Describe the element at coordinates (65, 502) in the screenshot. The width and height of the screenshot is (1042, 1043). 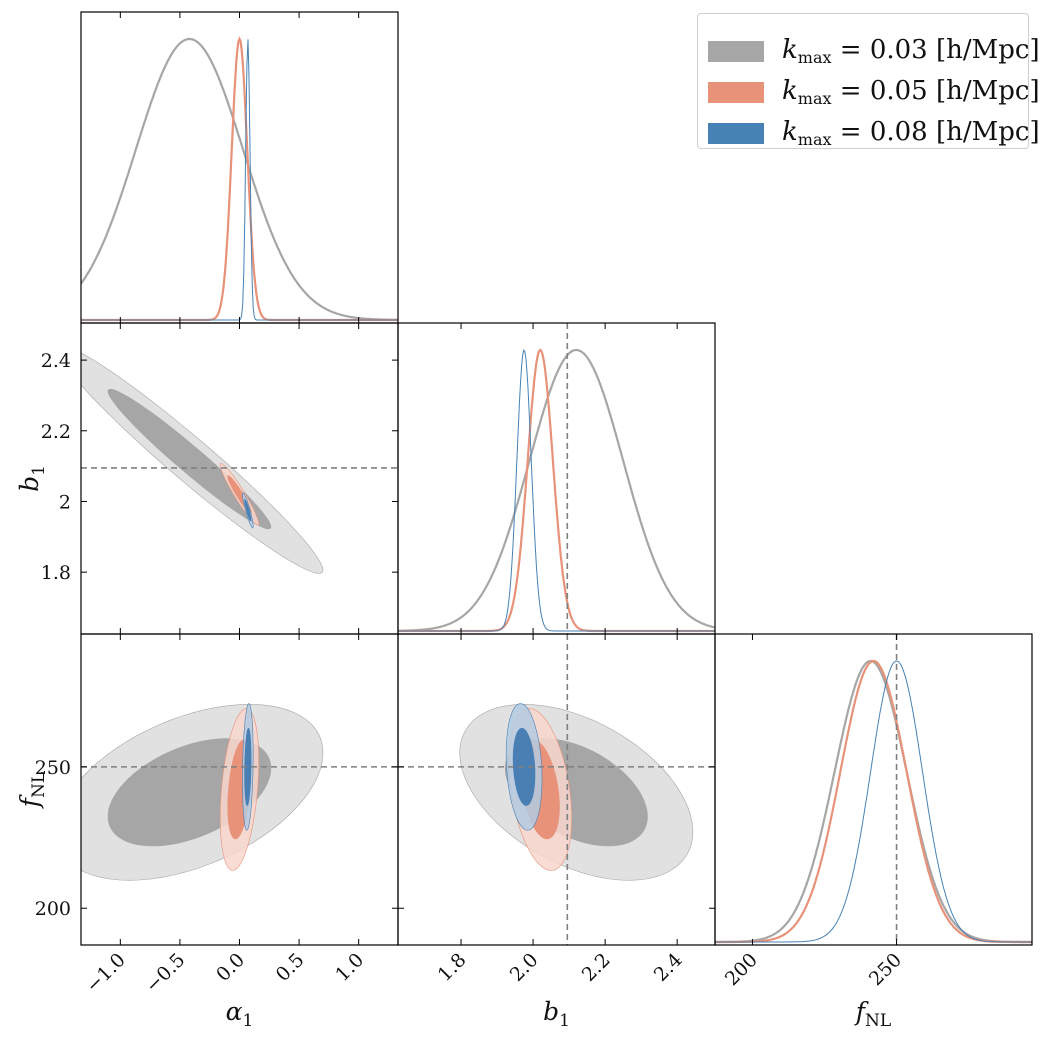
I see `y-tick-label: 2` at that location.